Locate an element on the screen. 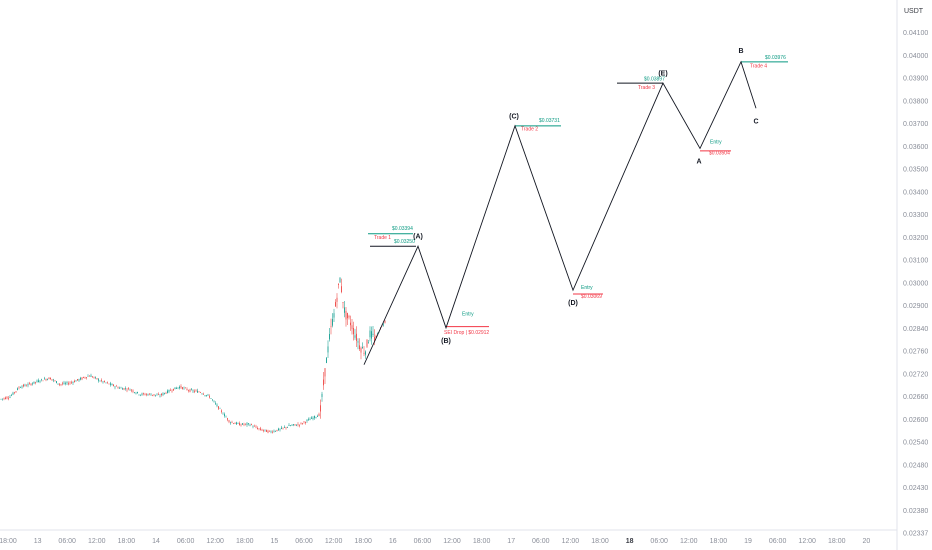 This screenshot has width=932, height=550. price-tick-label: 0.02380 is located at coordinates (915, 511).